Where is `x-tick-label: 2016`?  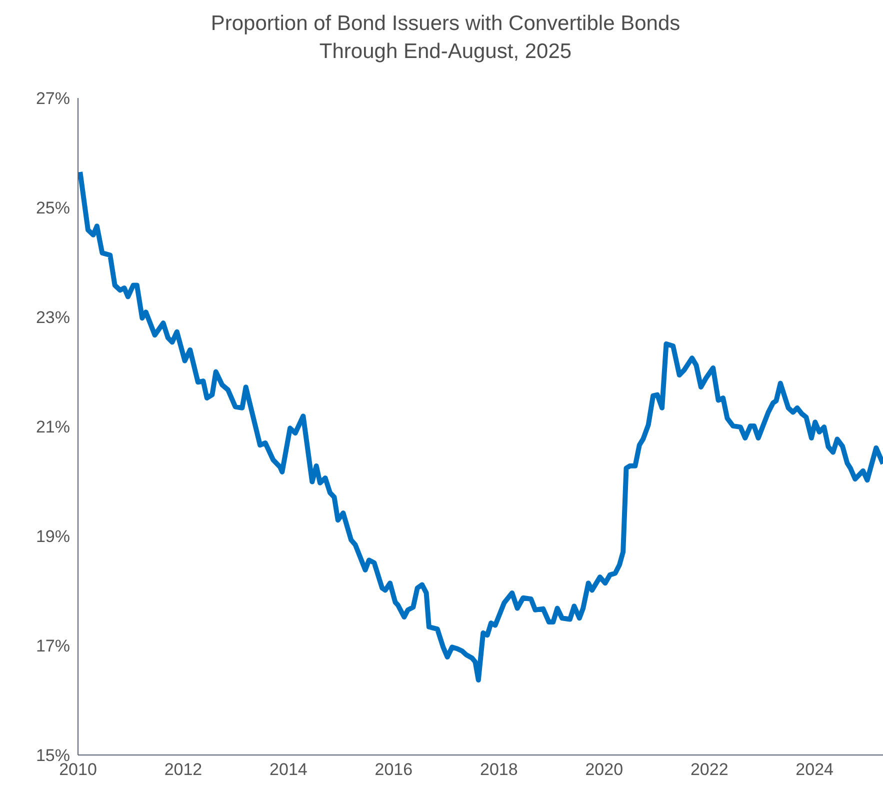
x-tick-label: 2016 is located at coordinates (393, 770).